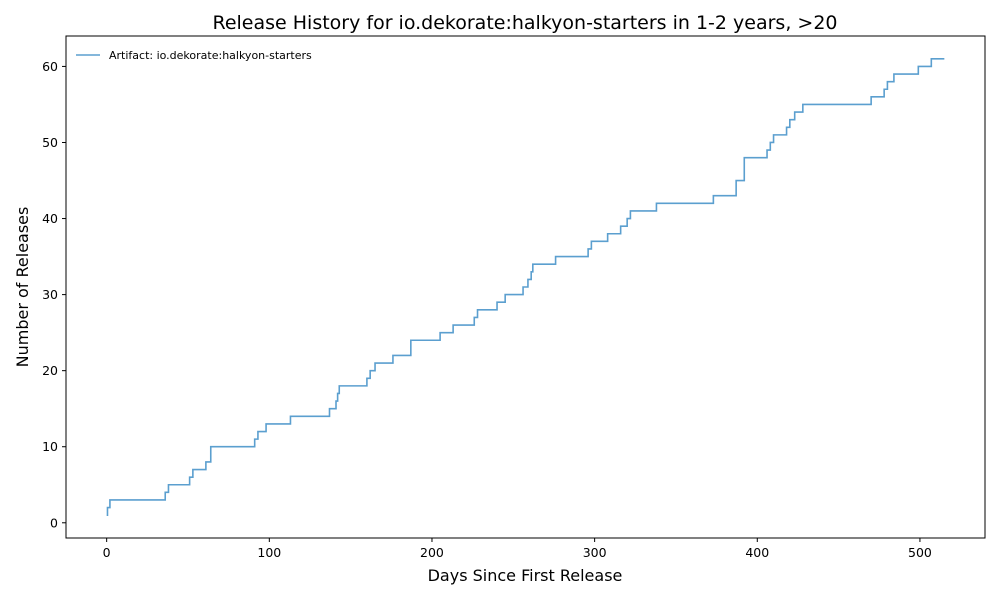  What do you see at coordinates (50, 370) in the screenshot?
I see `y-tick-label: 20` at bounding box center [50, 370].